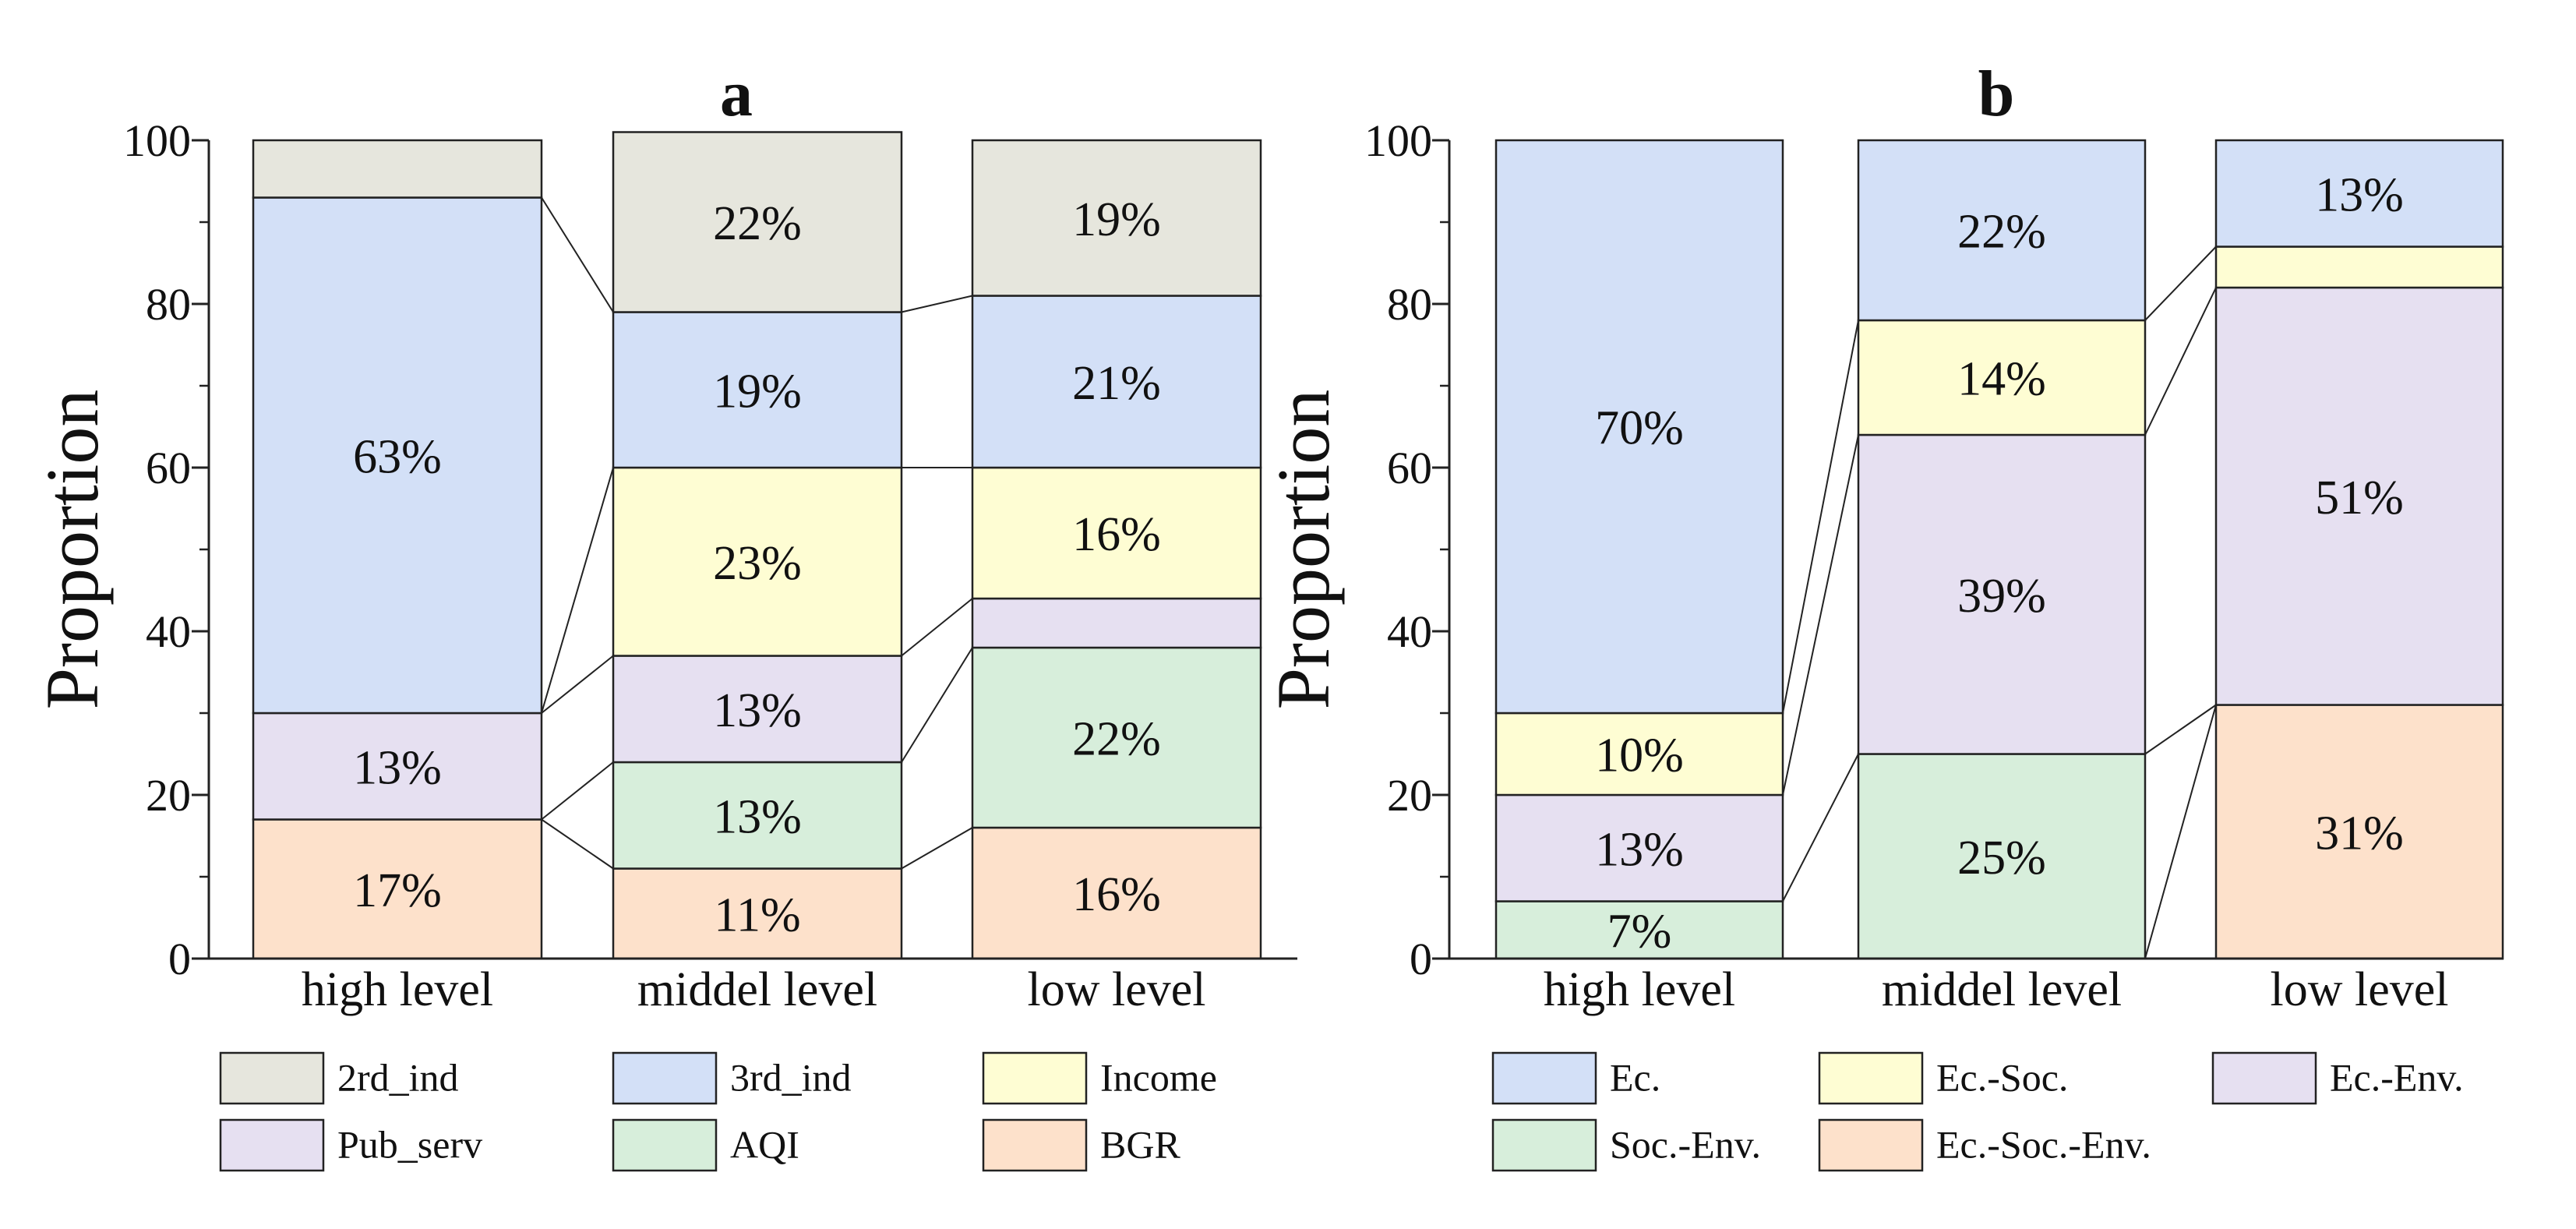 The image size is (2576, 1229). I want to click on data-label: 63%, so click(397, 456).